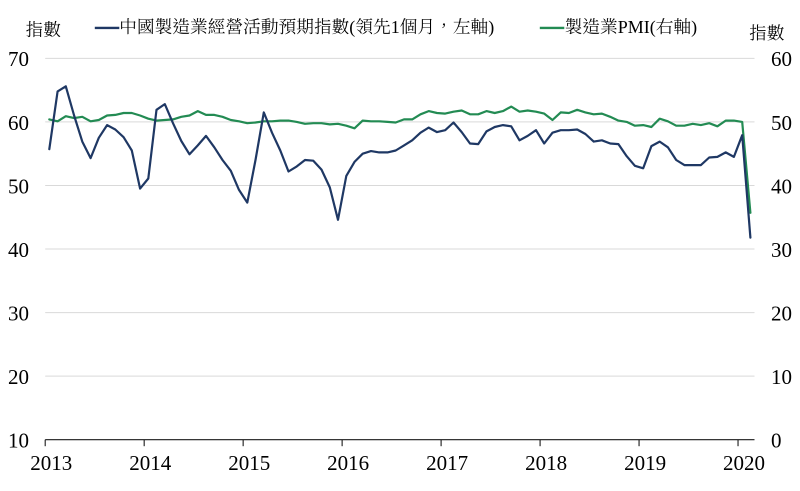  What do you see at coordinates (744, 463) in the screenshot?
I see `svg-text: 2020` at bounding box center [744, 463].